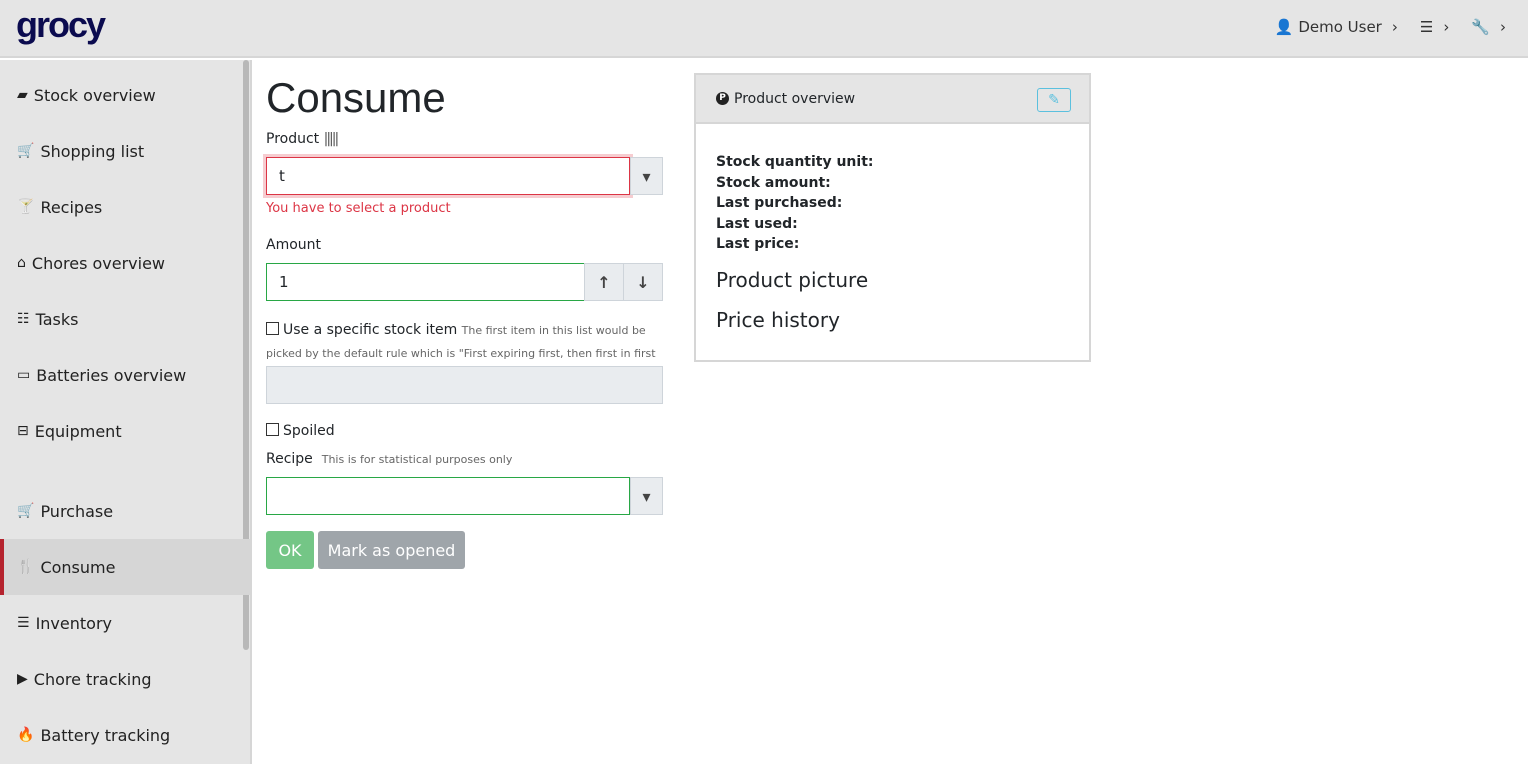 The height and width of the screenshot is (764, 1528). What do you see at coordinates (604, 282) in the screenshot?
I see `arrow-up-icon: ↑` at bounding box center [604, 282].